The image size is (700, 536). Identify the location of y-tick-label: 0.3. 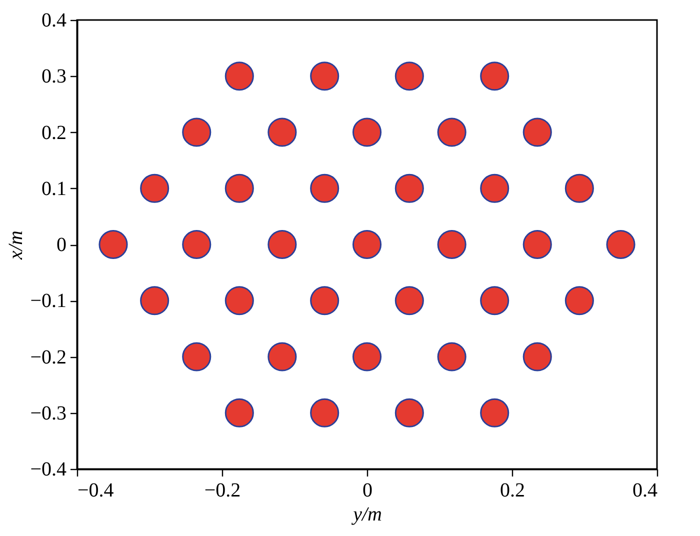
(54, 77).